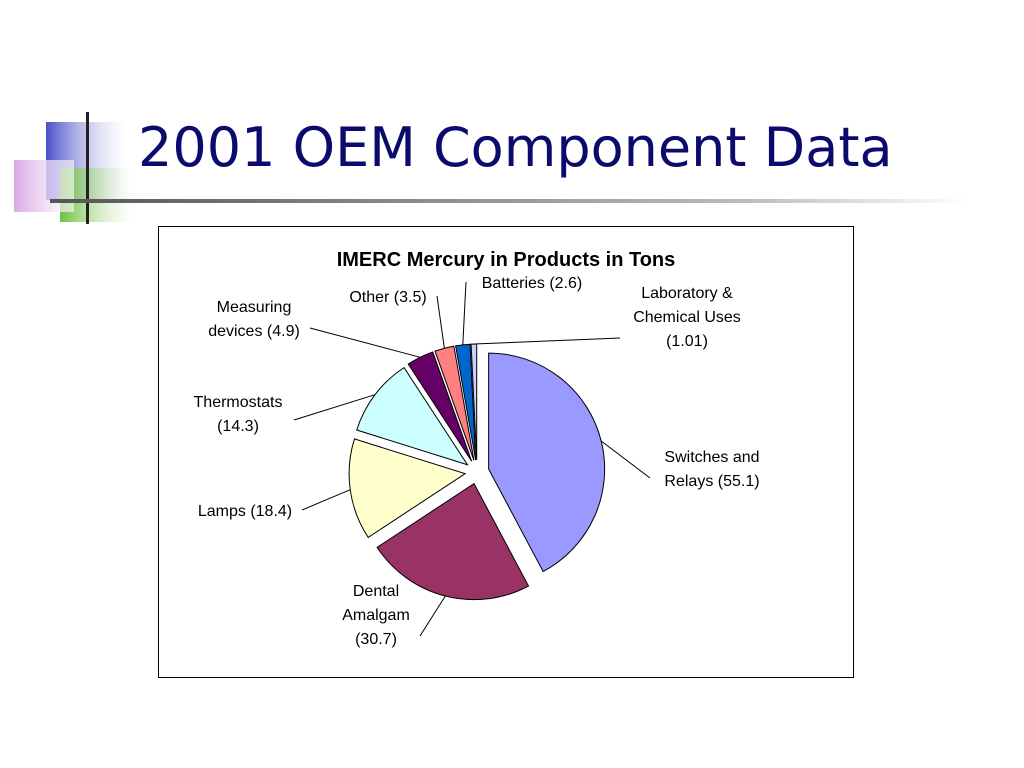  Describe the element at coordinates (711, 469) in the screenshot. I see `slice-label-switches-and-relays: Switches and Relays (55.1)` at that location.